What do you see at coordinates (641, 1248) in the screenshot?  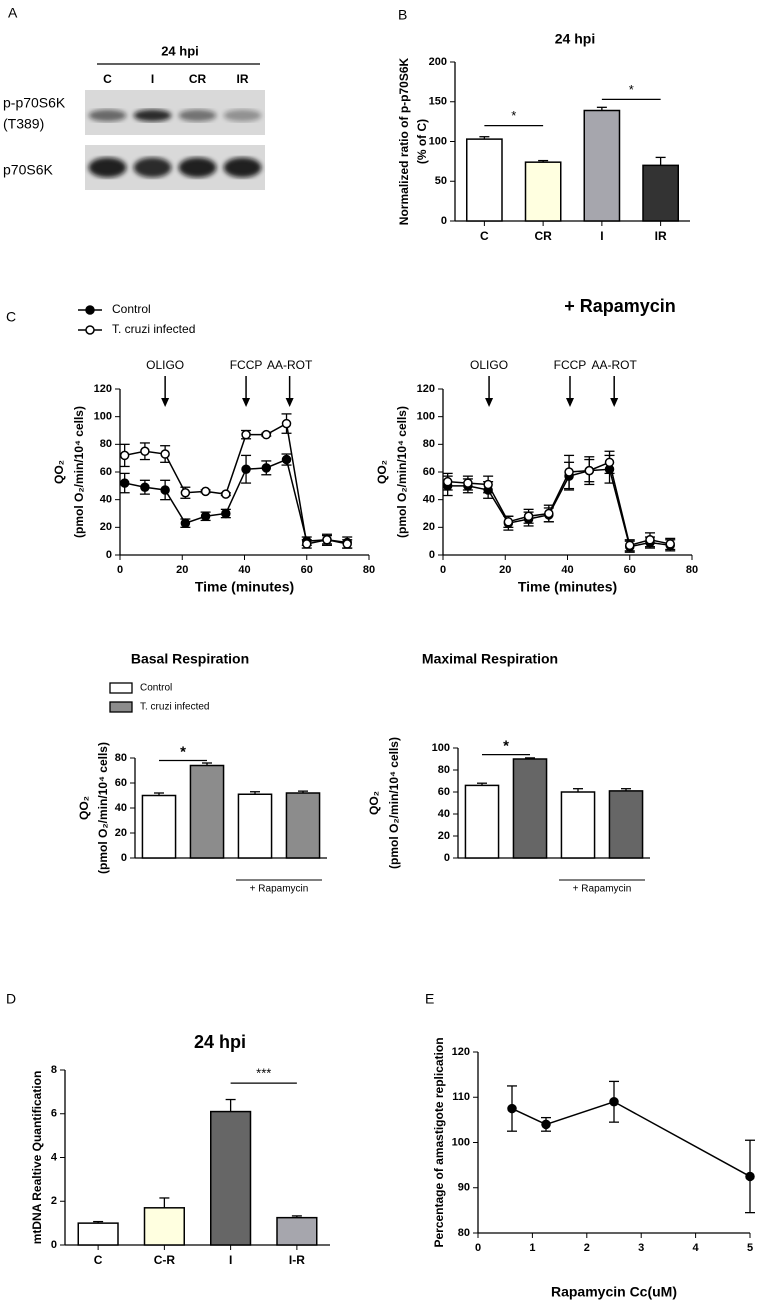 I see `x-tick-label: 3` at bounding box center [641, 1248].